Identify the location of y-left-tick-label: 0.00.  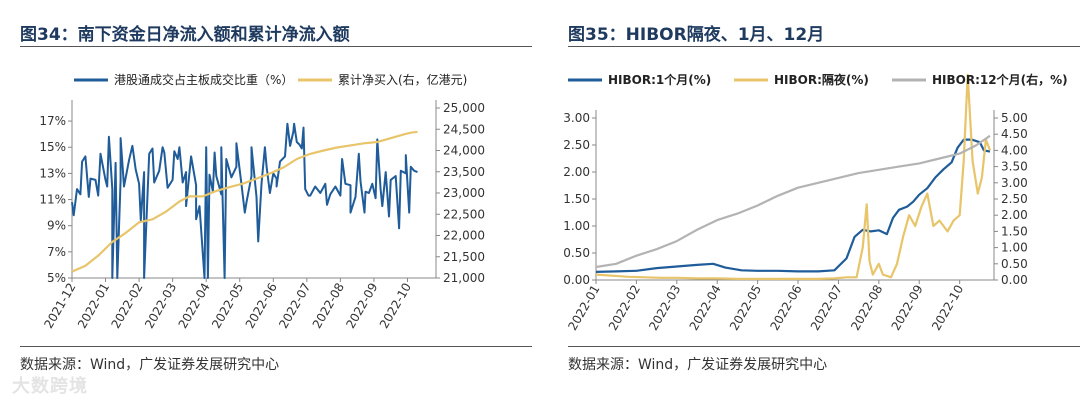
(576, 280).